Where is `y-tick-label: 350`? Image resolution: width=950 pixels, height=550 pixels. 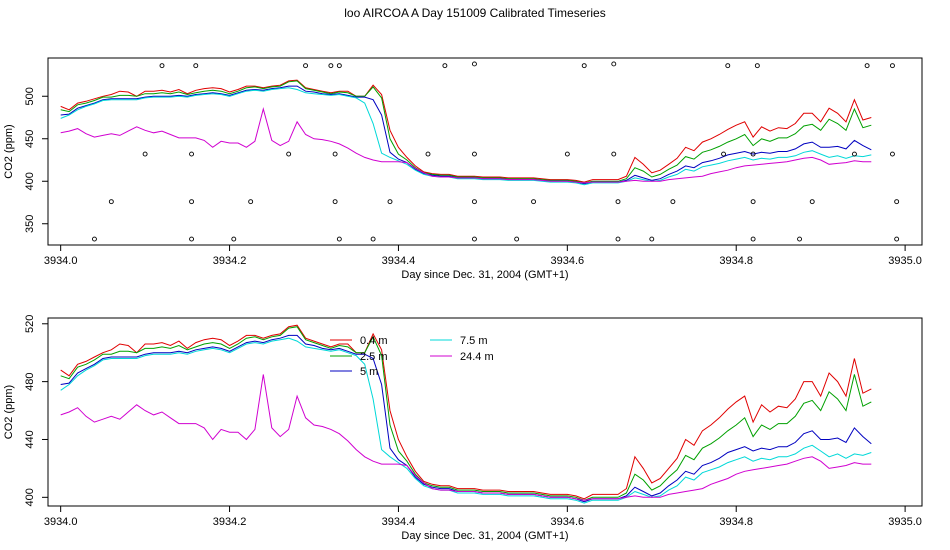
y-tick-label: 350 is located at coordinates (30, 224).